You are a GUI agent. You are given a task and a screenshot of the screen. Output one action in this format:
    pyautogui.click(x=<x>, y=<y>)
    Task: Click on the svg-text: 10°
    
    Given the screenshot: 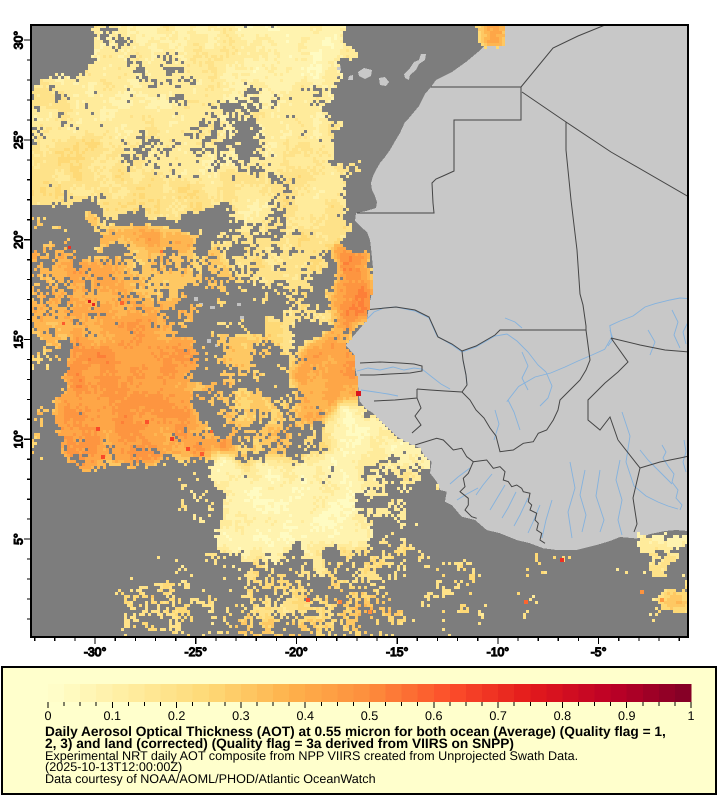 What is the action you would take?
    pyautogui.click(x=19, y=439)
    